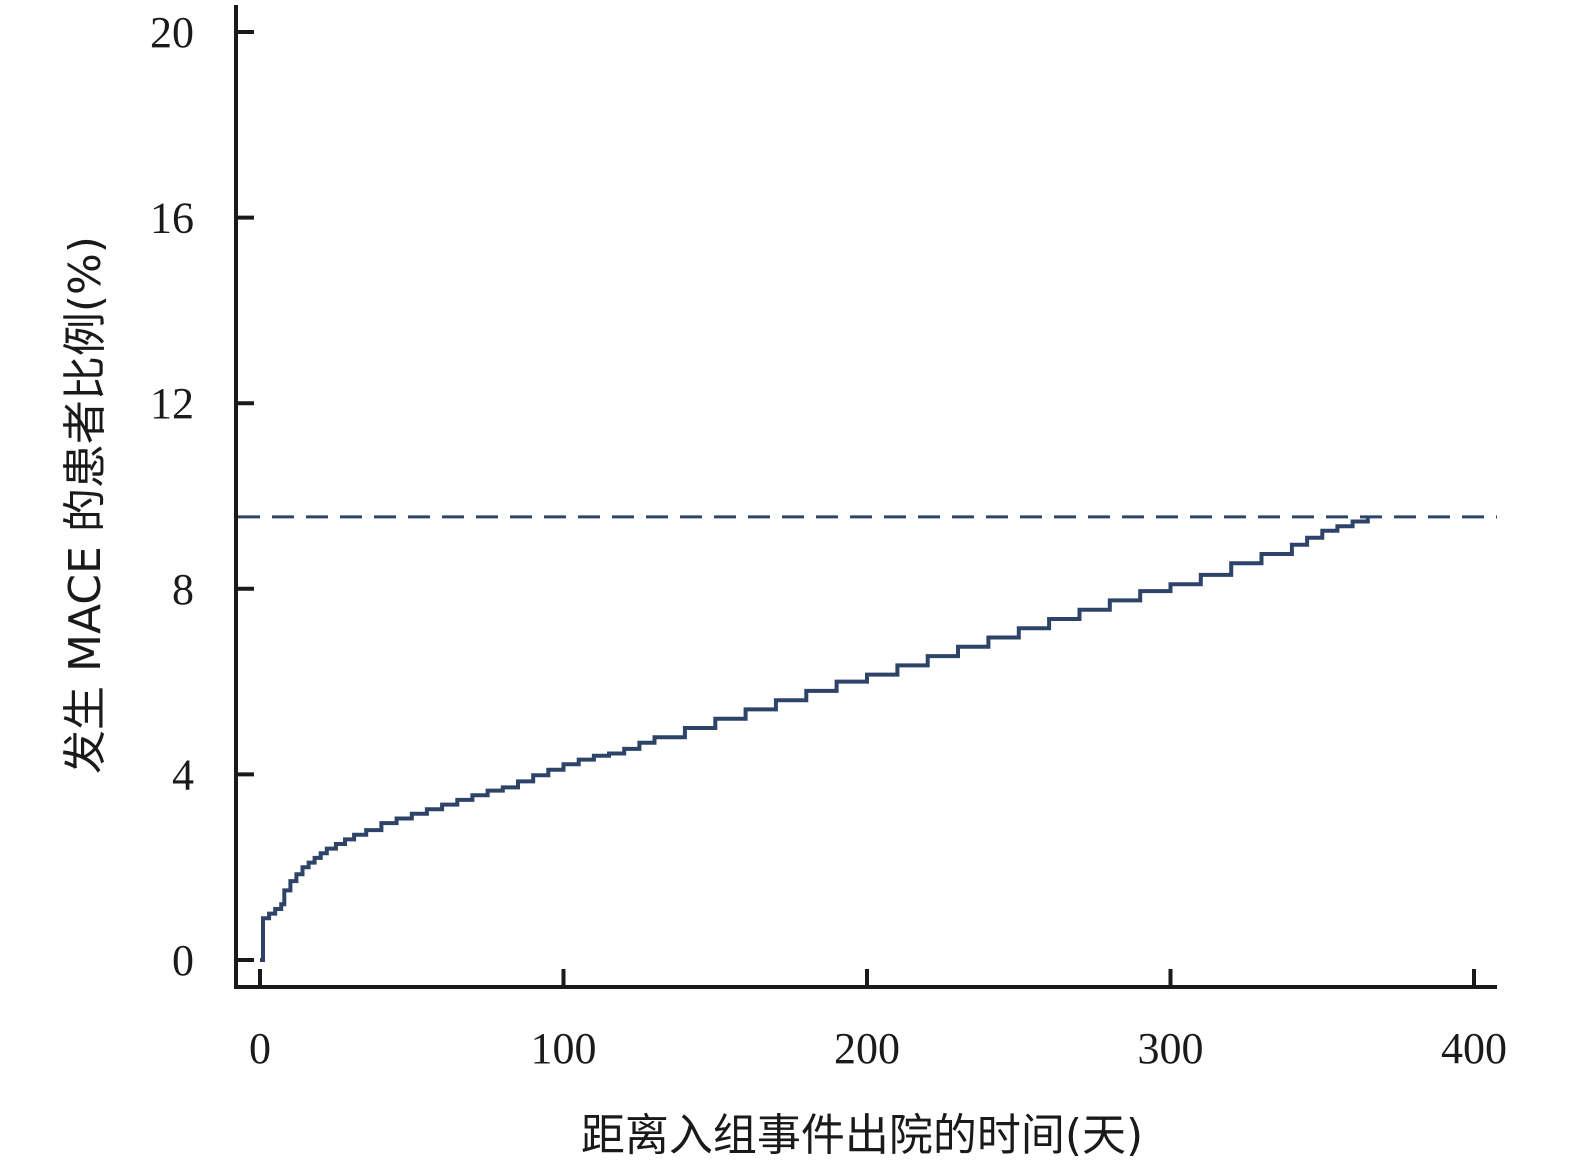 The image size is (1575, 1170). Describe the element at coordinates (1171, 1048) in the screenshot. I see `x-tick-label: 300` at that location.